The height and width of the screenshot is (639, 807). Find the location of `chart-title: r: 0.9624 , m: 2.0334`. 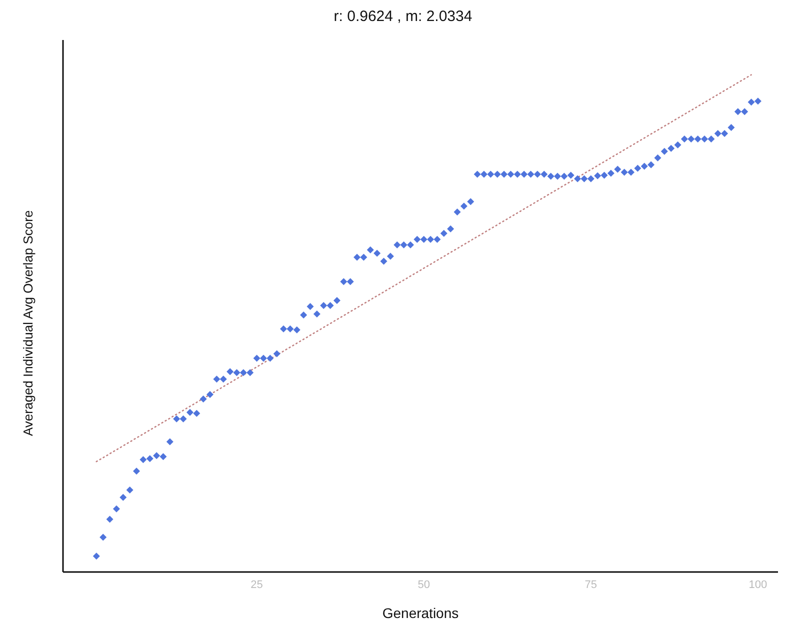

chart-title: r: 0.9624 , m: 2.0334 is located at coordinates (403, 17).